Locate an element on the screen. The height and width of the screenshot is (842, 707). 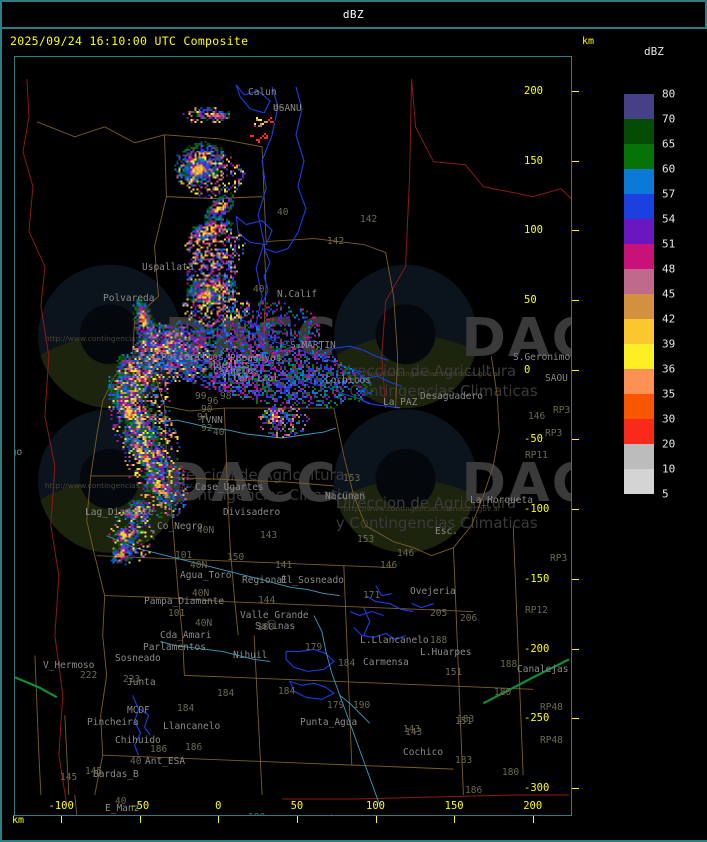
place-label: Parlamentos is located at coordinates (174, 647).